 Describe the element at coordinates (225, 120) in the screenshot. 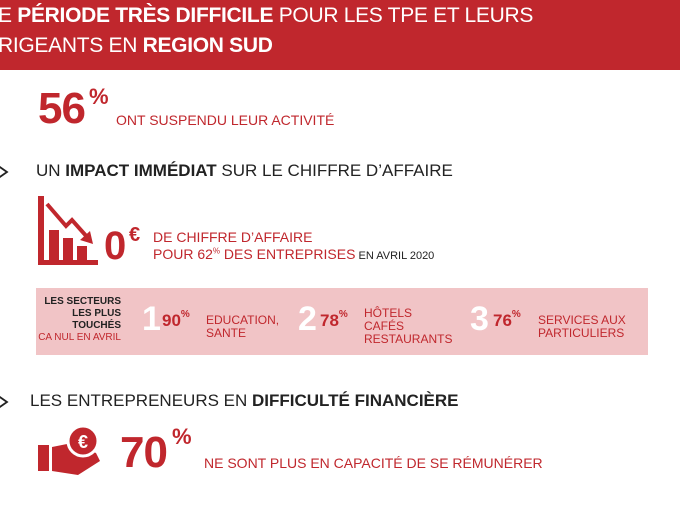

I see `stat-56-caption: ONT SUSPENDU LEUR ACTIVITÉ` at that location.